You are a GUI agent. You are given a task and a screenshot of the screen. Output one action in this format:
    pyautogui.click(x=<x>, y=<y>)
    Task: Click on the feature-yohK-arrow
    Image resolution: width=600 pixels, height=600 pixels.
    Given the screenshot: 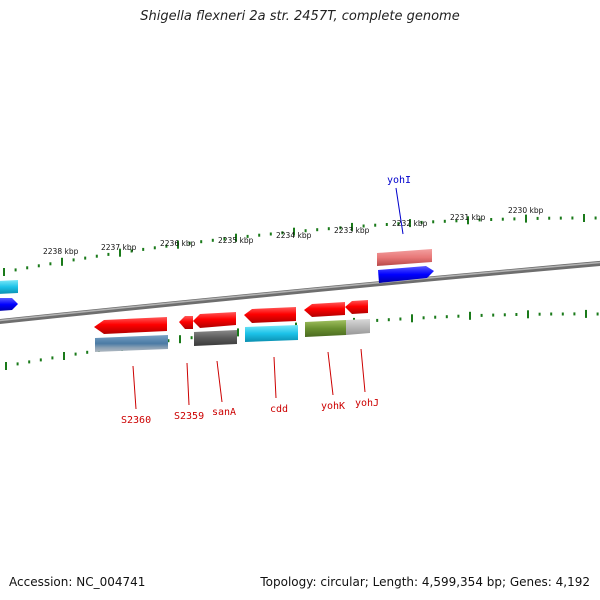 What is the action you would take?
    pyautogui.click(x=324, y=309)
    